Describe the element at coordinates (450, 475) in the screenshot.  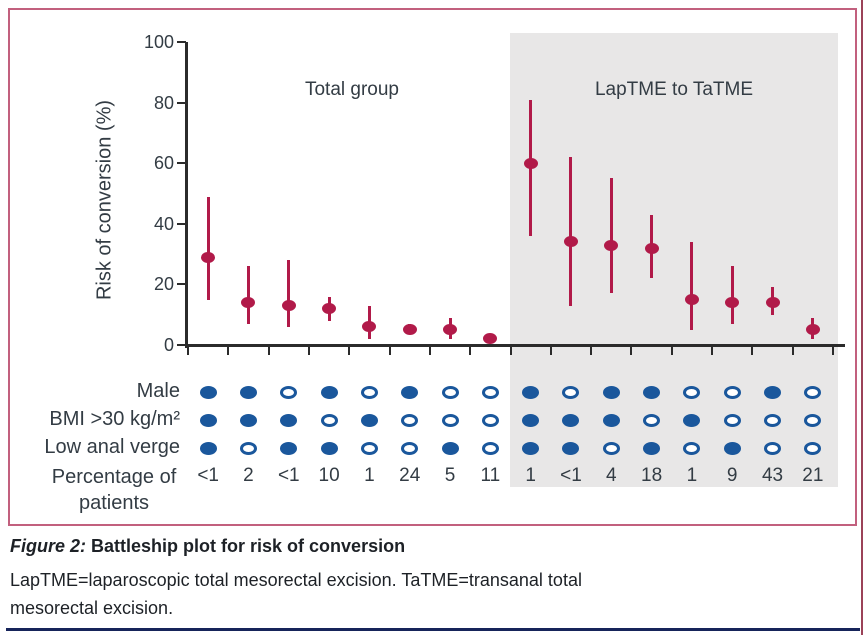
I see `pct-value: 5` at that location.